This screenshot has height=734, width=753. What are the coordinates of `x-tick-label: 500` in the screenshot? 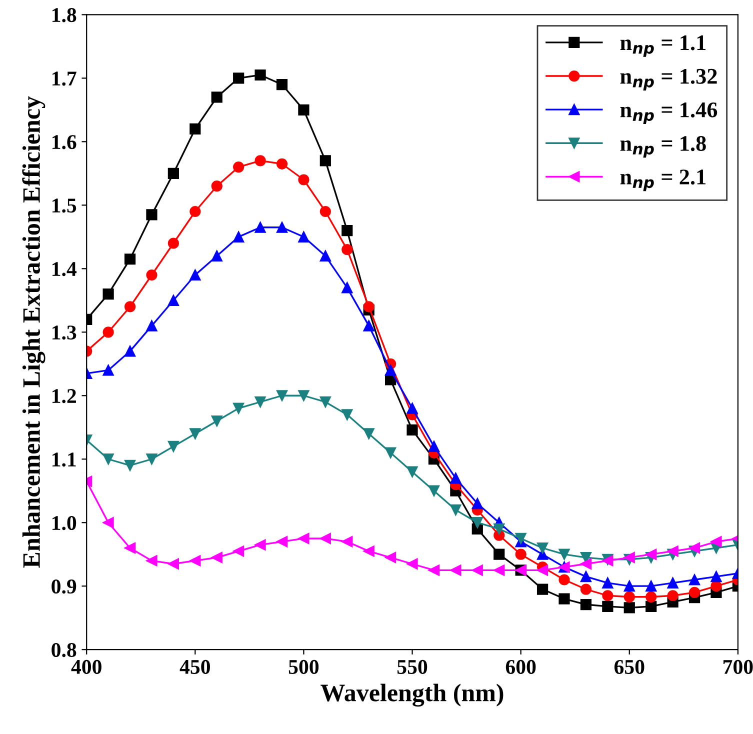 It's located at (303, 667).